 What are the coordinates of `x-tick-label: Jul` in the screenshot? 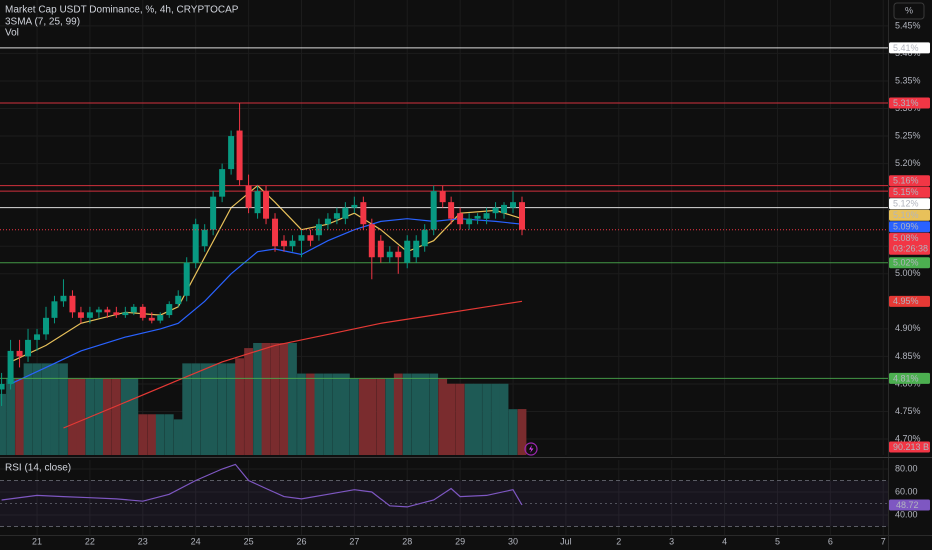 It's located at (566, 541).